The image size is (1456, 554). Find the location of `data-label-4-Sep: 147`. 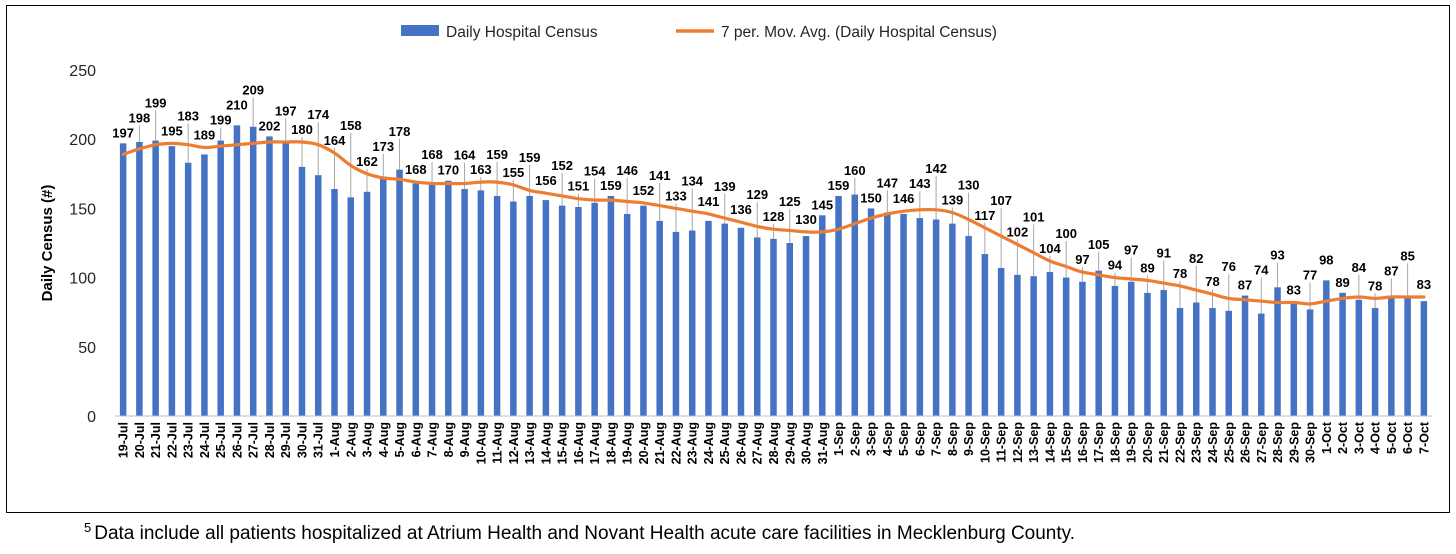

data-label-4-Sep: 147 is located at coordinates (887, 182).